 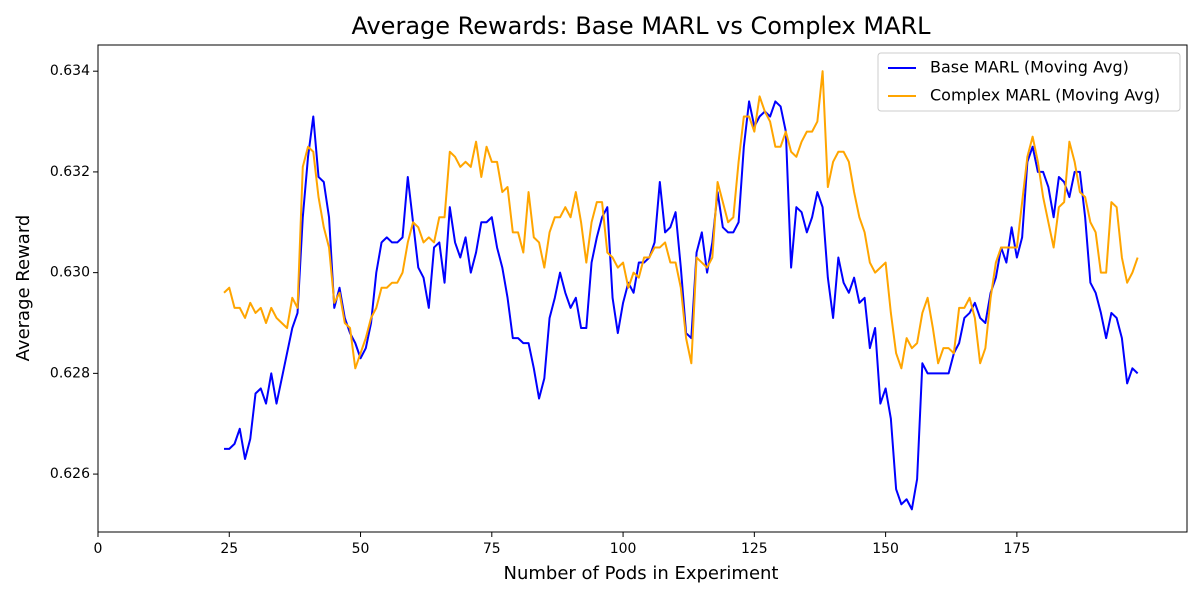 What do you see at coordinates (70, 474) in the screenshot?
I see `y-tick-label: 0.626` at bounding box center [70, 474].